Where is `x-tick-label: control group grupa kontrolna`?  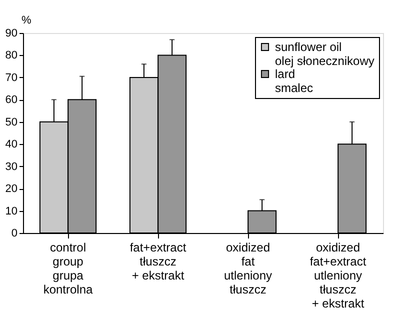
x-tick-label: control group grupa kontrolna is located at coordinates (68, 268).